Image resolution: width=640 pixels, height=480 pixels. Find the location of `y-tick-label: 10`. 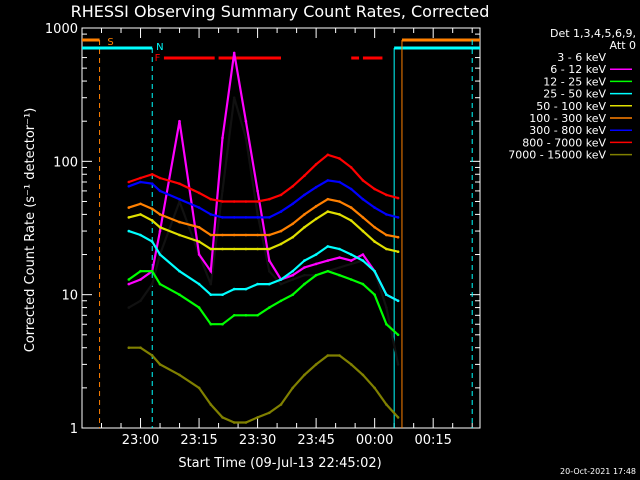

y-tick-label: 10 is located at coordinates (69, 296).